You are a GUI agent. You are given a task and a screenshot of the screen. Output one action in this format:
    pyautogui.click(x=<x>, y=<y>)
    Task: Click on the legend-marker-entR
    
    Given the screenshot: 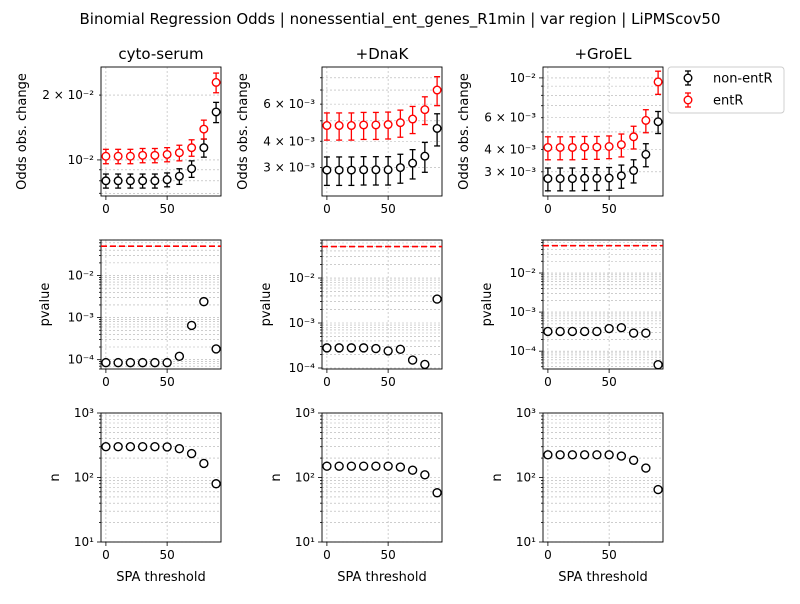 What is the action you would take?
    pyautogui.click(x=688, y=100)
    